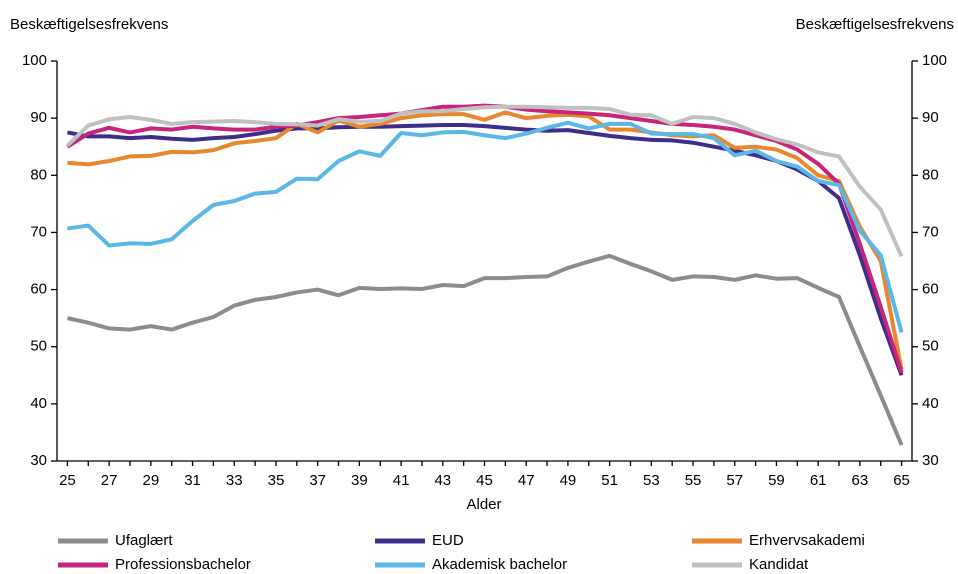 This screenshot has width=958, height=574. I want to click on x-tick-label: 63, so click(860, 480).